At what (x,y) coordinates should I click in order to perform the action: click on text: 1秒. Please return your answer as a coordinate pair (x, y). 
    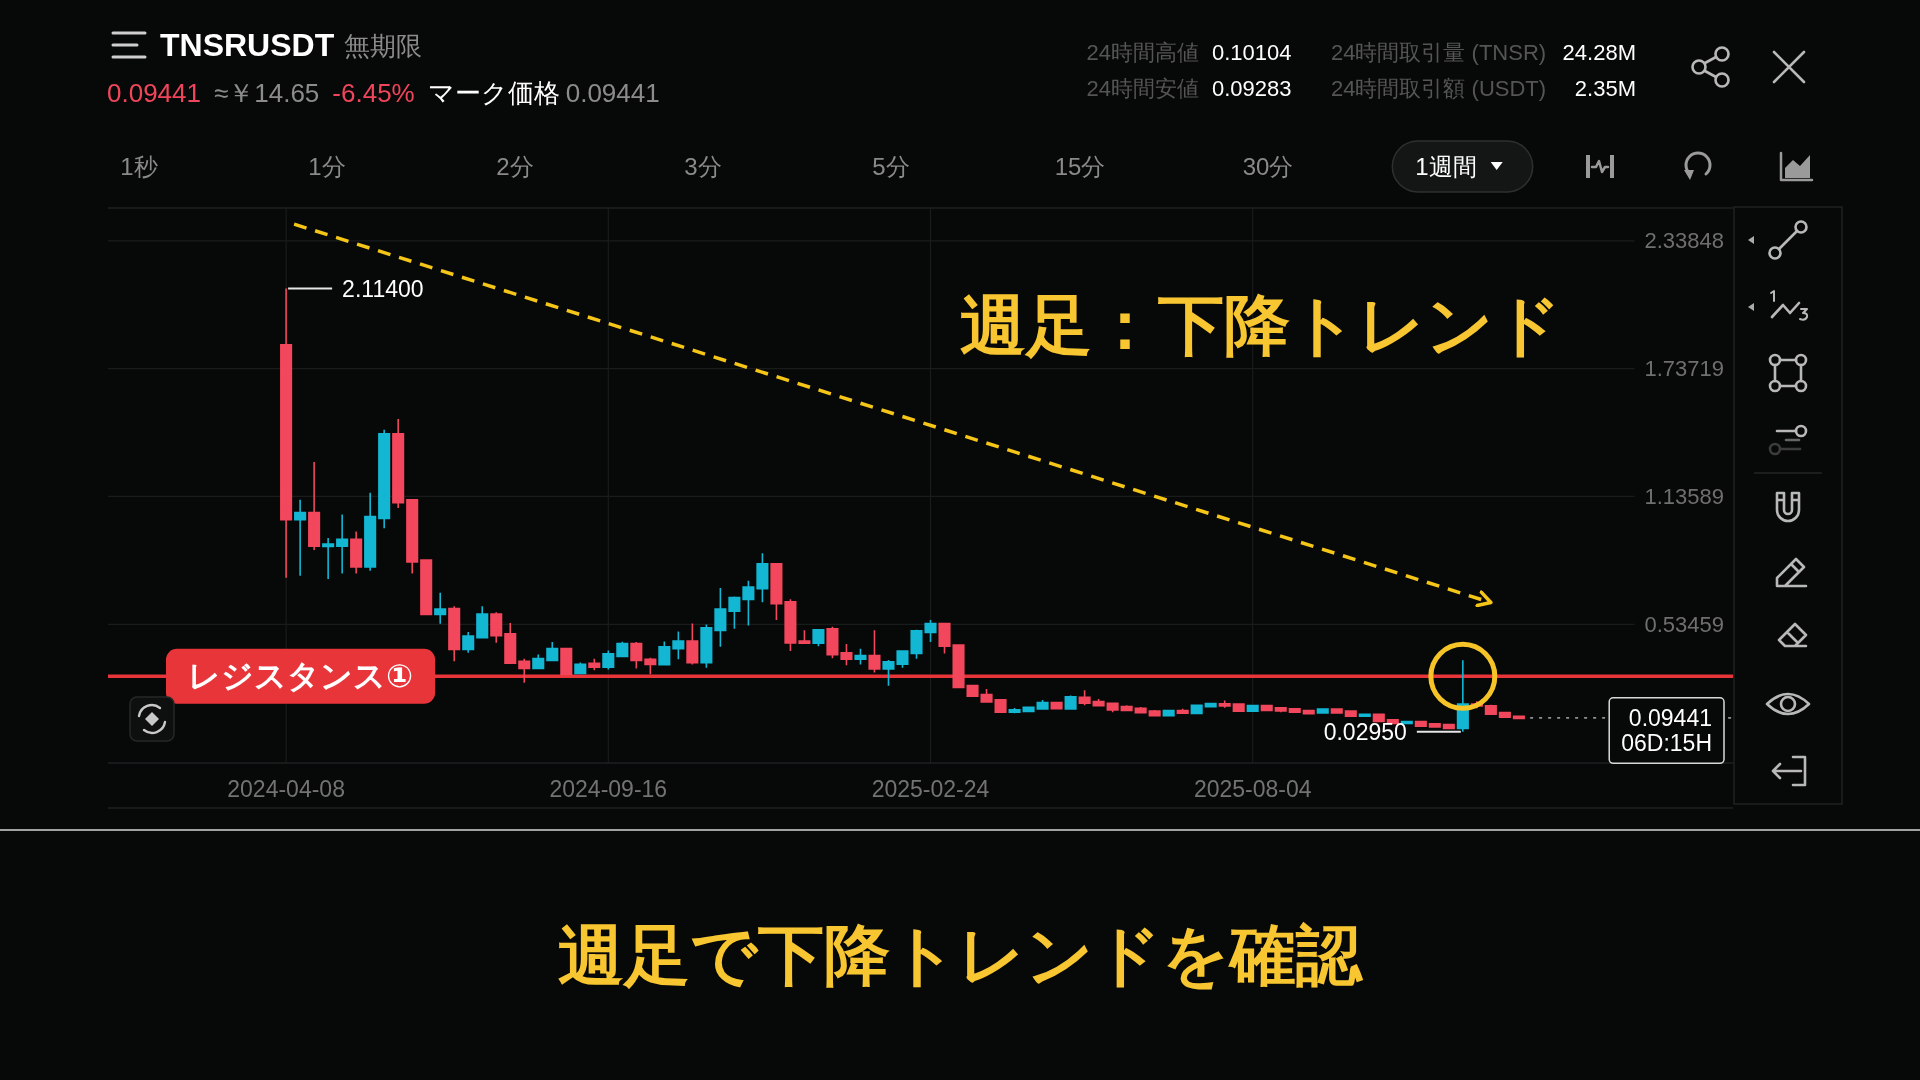
    Looking at the image, I should click on (139, 166).